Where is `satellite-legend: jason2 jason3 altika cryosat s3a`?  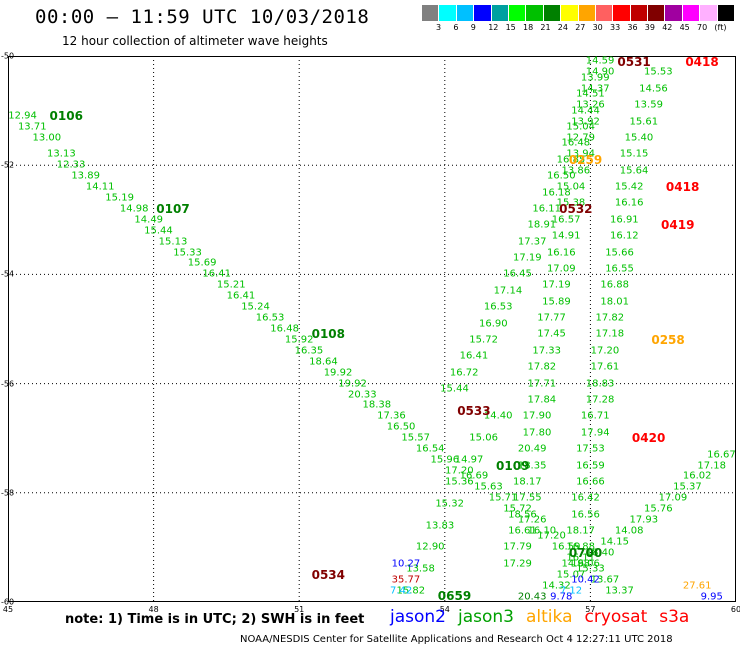
satellite-legend: jason2 jason3 altika cryosat s3a is located at coordinates (545, 617).